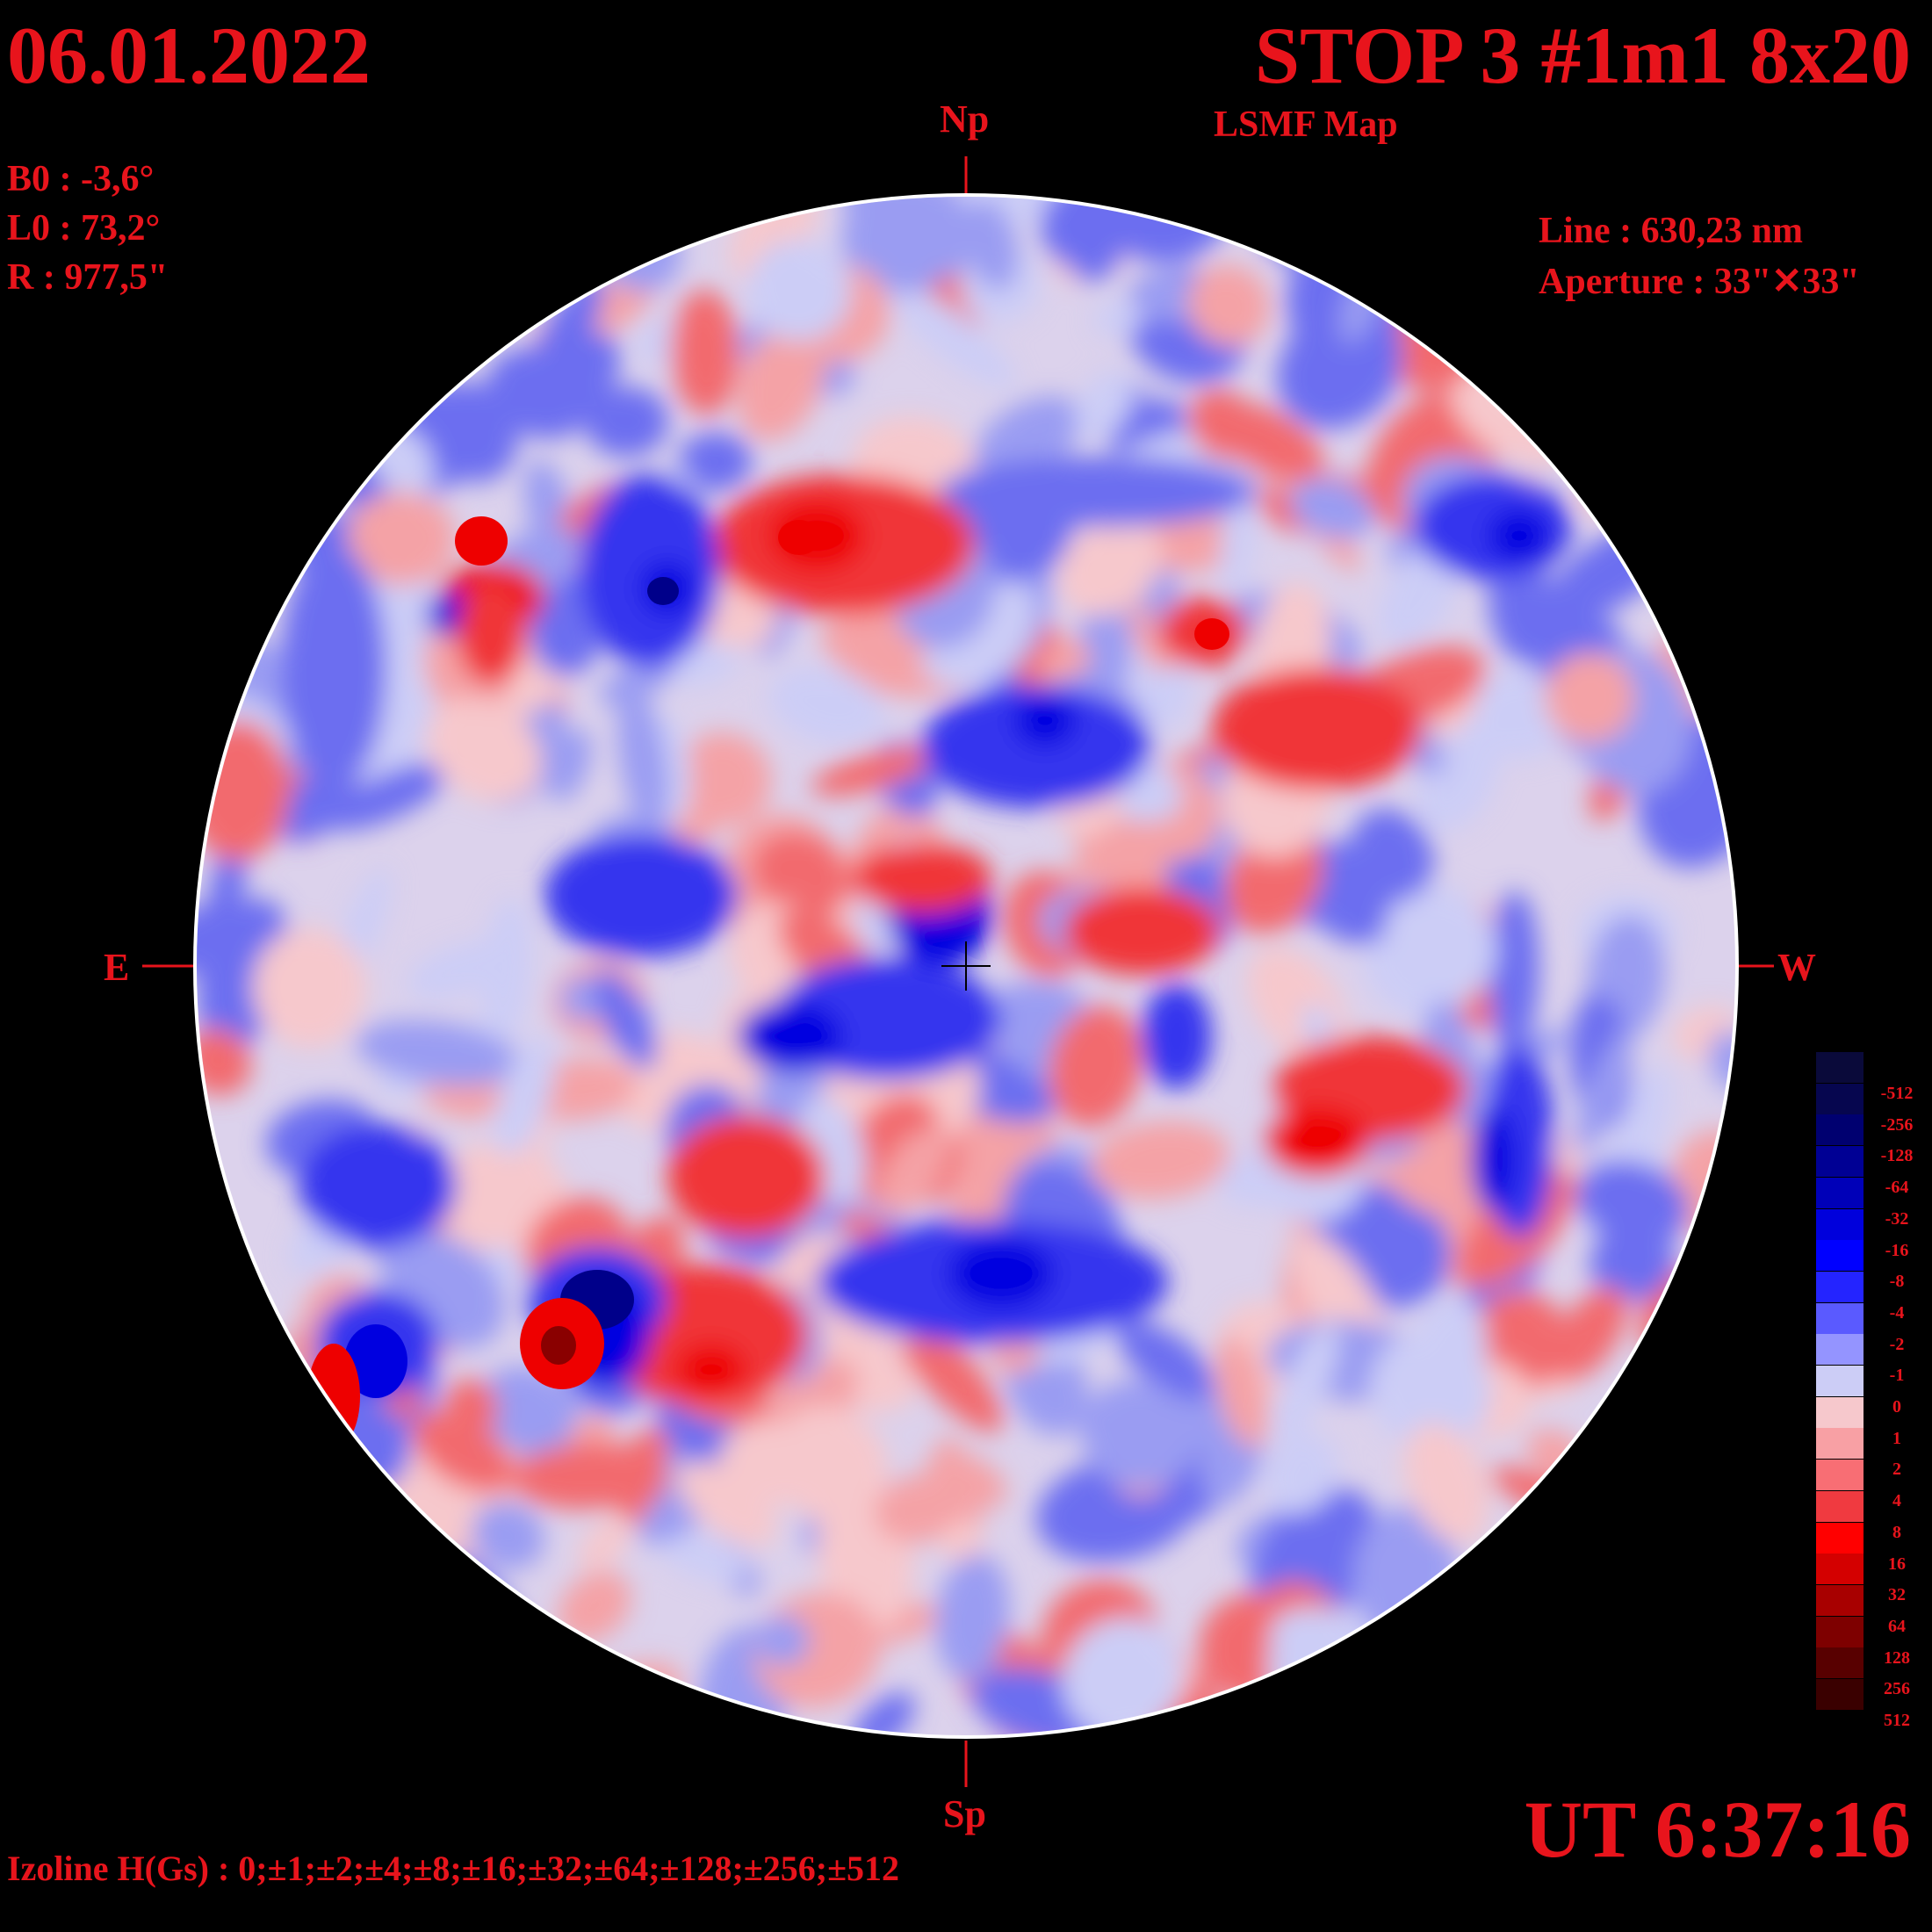 This screenshot has width=1932, height=1932. Describe the element at coordinates (1582, 55) in the screenshot. I see `map-title: STOP 3 #1m1 8x20` at that location.